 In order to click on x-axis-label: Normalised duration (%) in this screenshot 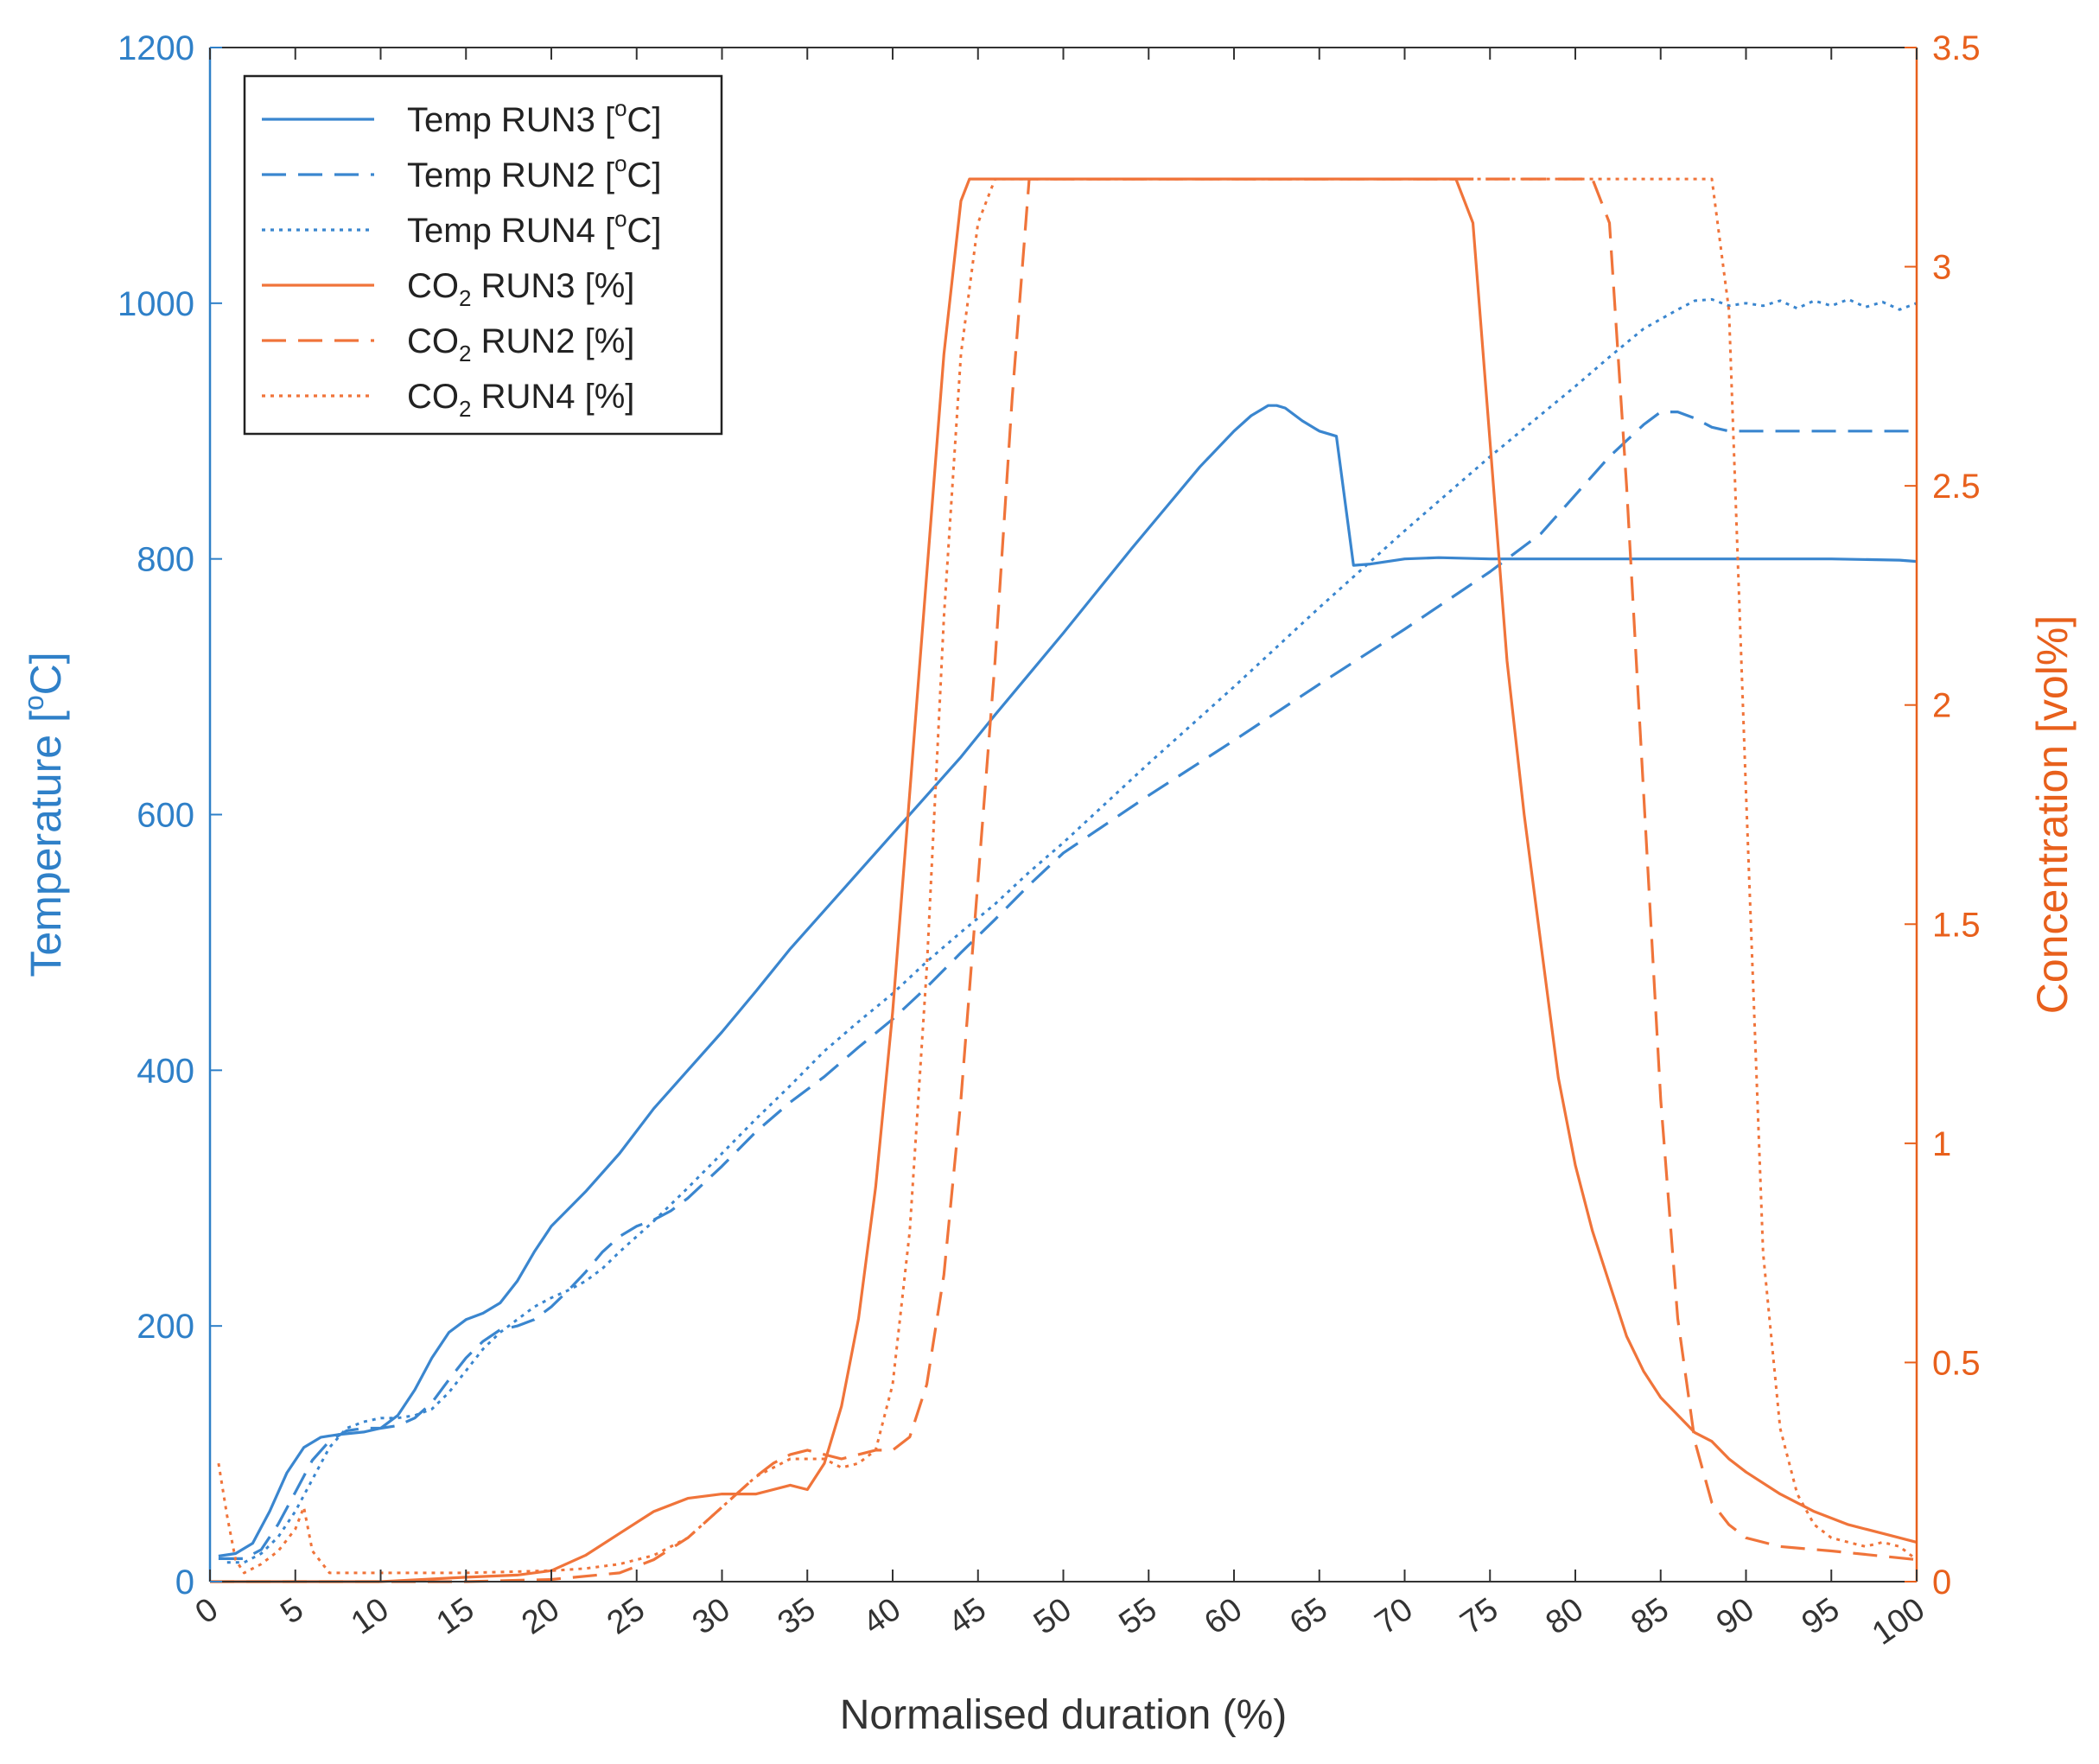, I will do `click(1064, 1715)`.